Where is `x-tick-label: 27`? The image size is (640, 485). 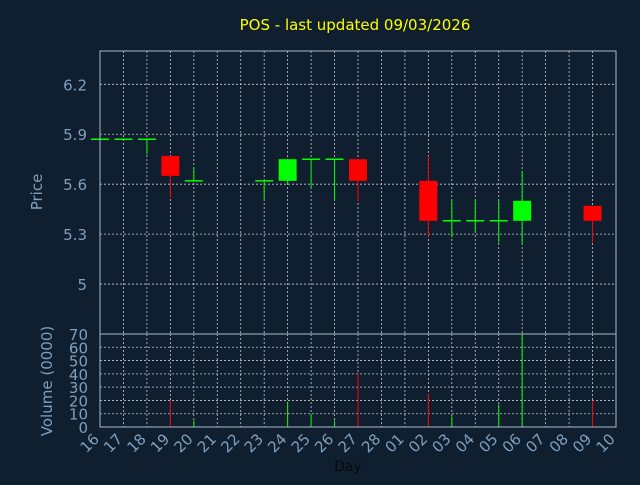
x-tick-label: 27 is located at coordinates (348, 443).